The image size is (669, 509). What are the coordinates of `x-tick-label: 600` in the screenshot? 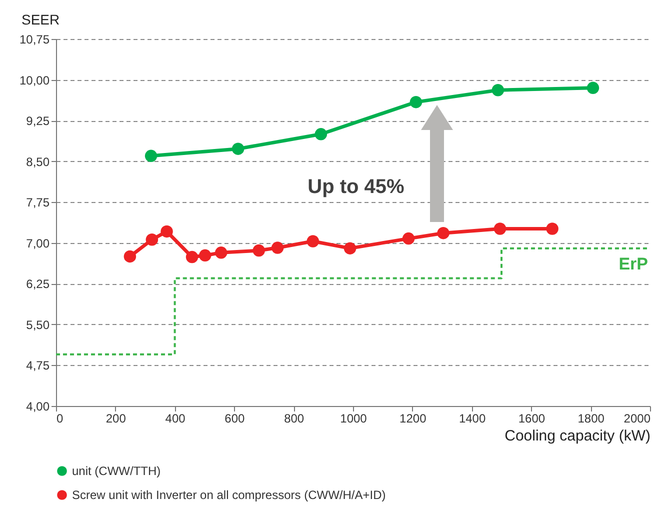 It's located at (235, 419).